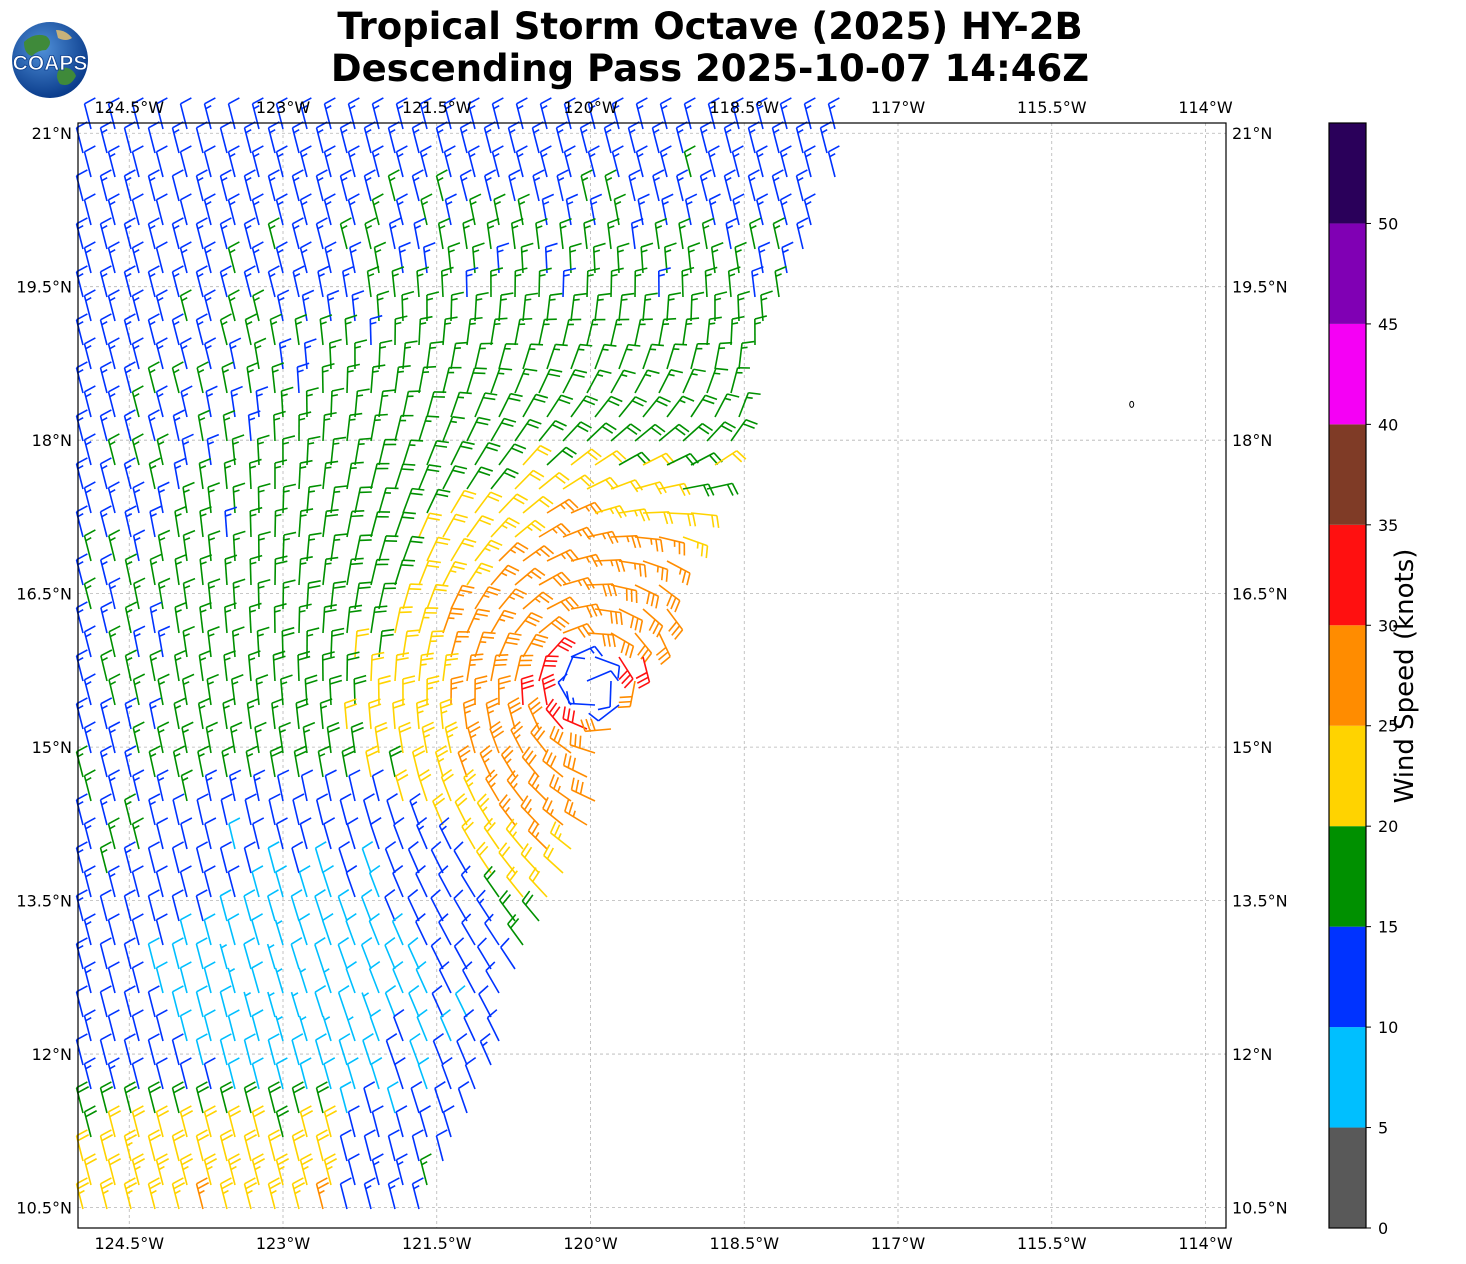 The height and width of the screenshot is (1264, 1466). Describe the element at coordinates (50, 63) in the screenshot. I see `svg-text: COAPS` at that location.